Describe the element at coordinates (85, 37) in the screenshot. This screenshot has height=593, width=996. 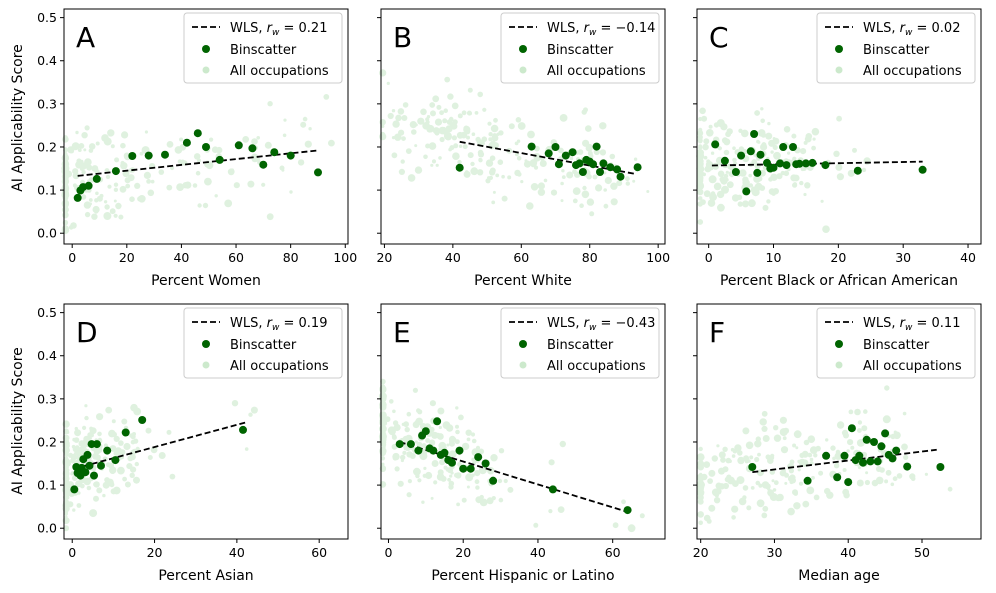
I see `panel-letter: A` at that location.